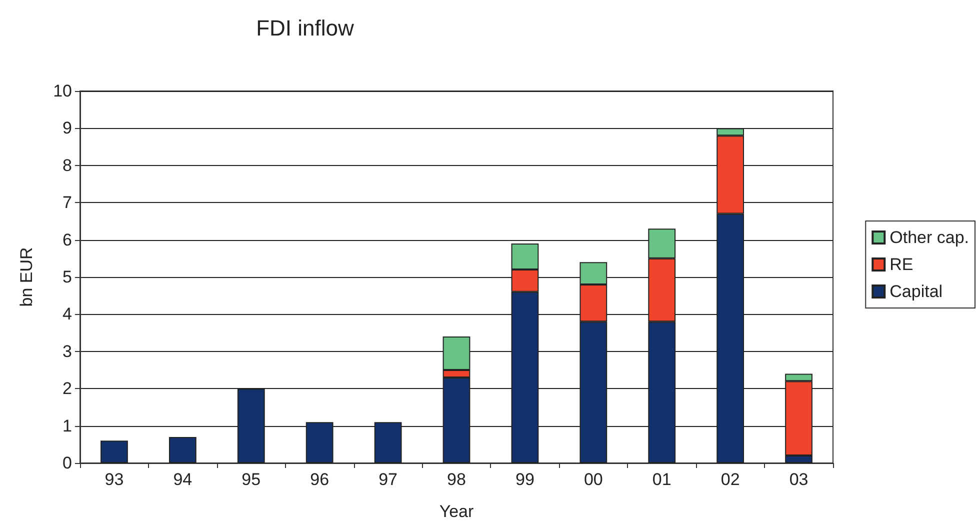 The height and width of the screenshot is (529, 978). I want to click on x-tick-label: 94, so click(182, 479).